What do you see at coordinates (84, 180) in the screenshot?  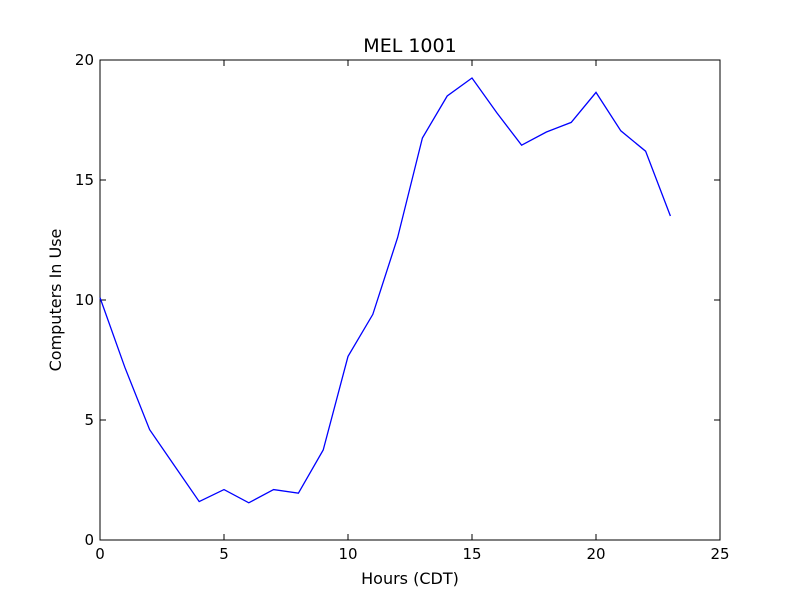 I see `y-tick-label: 15` at bounding box center [84, 180].